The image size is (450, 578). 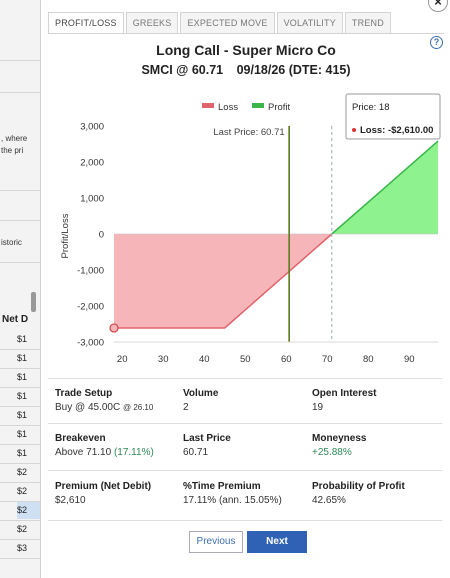 I want to click on y-tick-label: 2,000, so click(x=92, y=163).